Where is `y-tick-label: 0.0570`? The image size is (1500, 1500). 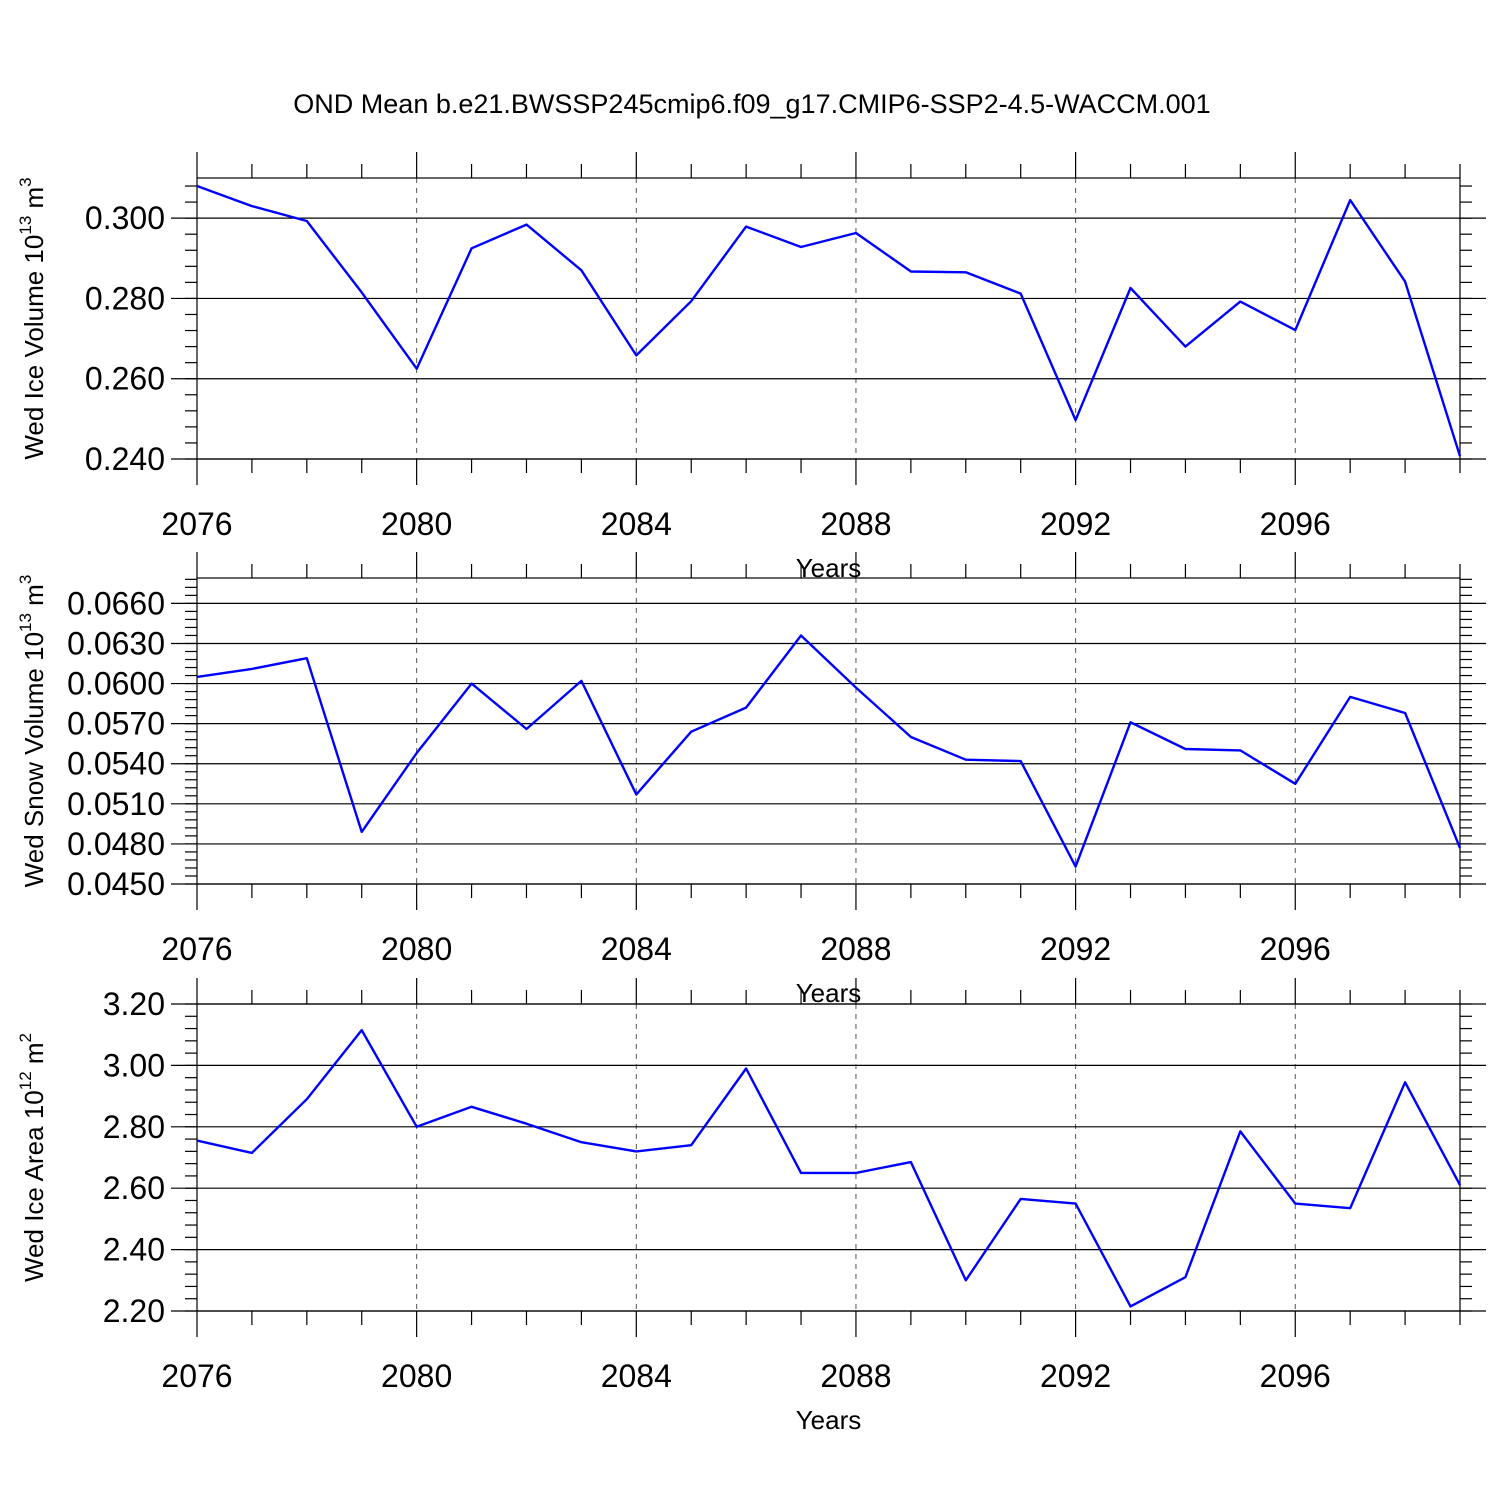 y-tick-label: 0.0570 is located at coordinates (116, 724).